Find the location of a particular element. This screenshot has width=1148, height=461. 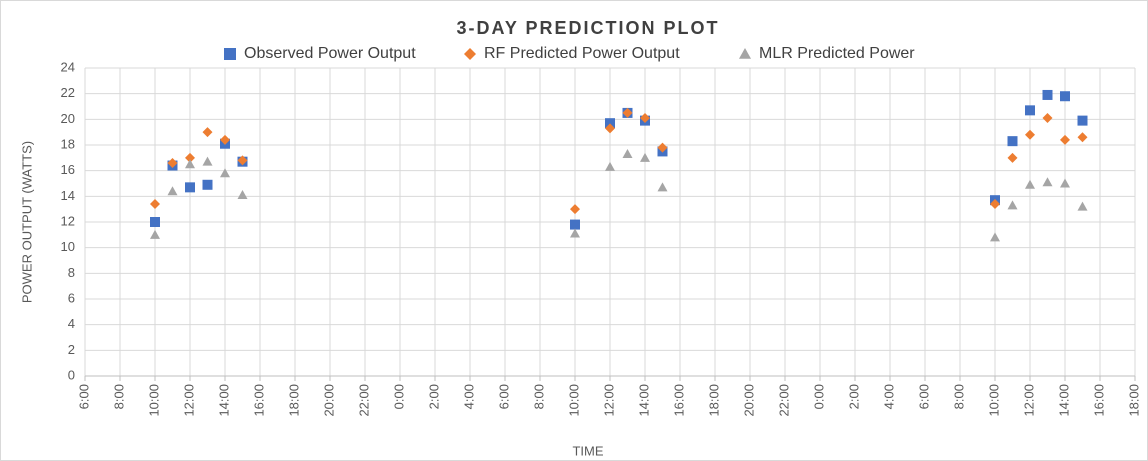

y-tick-label: 16 is located at coordinates (68, 169).